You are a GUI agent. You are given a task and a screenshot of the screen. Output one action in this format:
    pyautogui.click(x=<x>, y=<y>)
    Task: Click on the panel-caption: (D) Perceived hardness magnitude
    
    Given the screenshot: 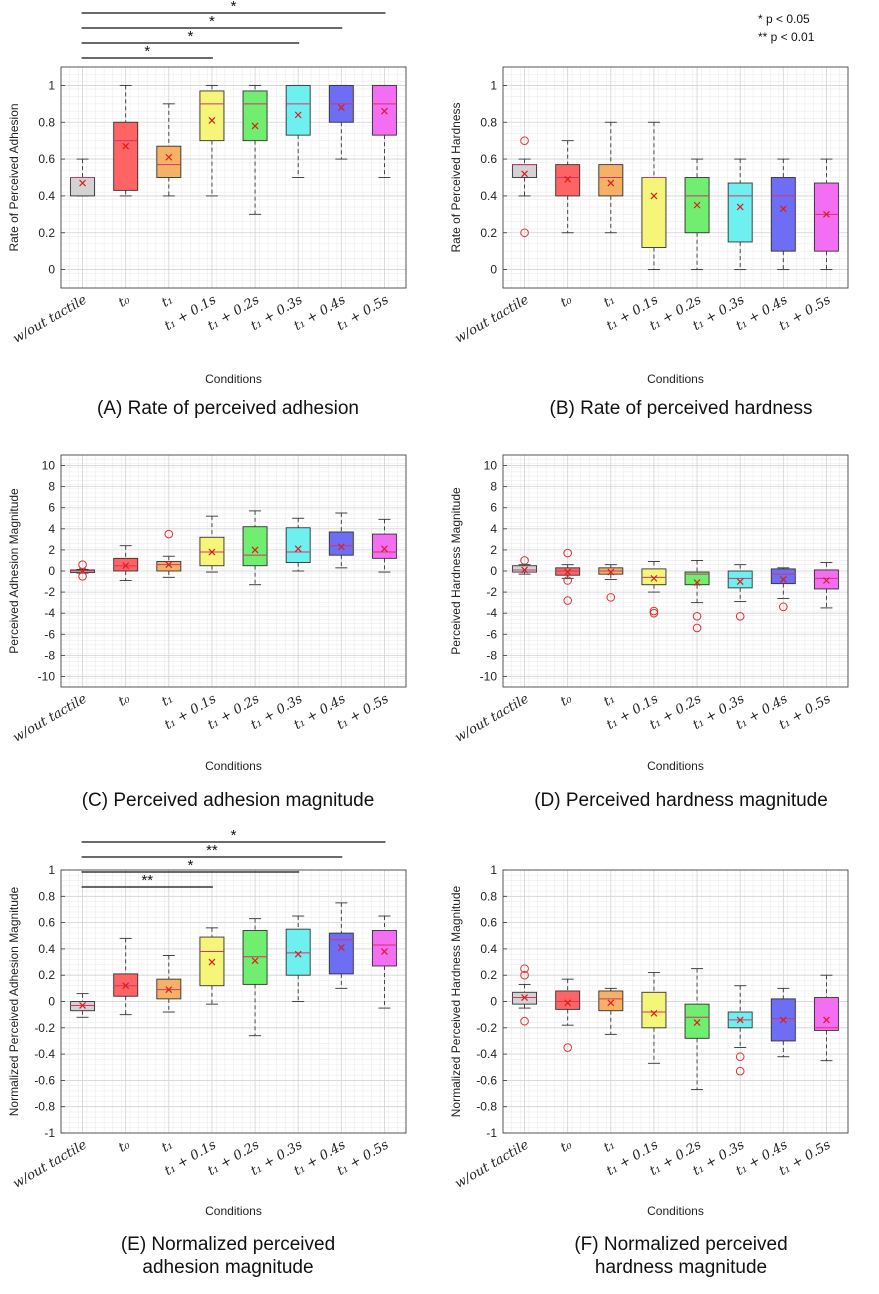 What is the action you would take?
    pyautogui.click(x=681, y=800)
    